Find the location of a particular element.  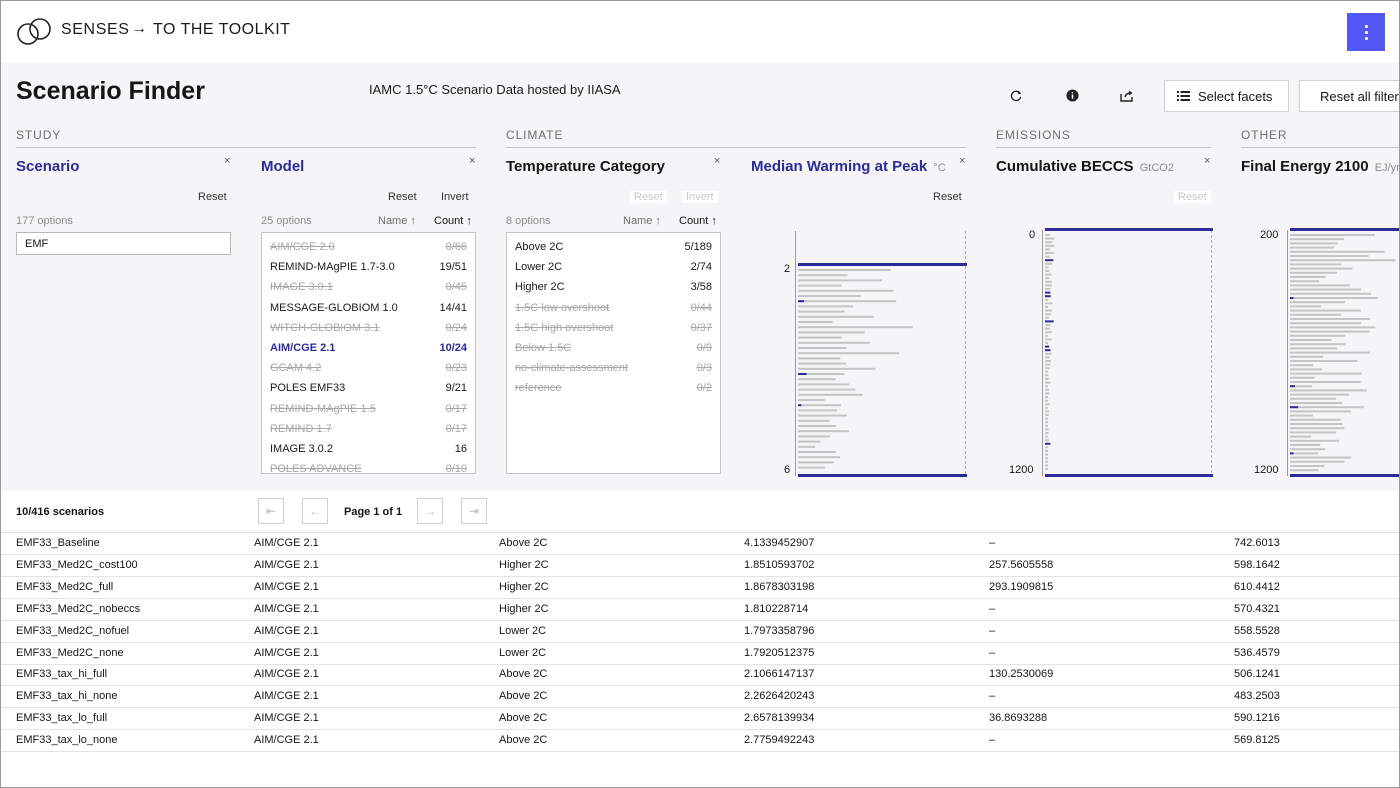

facet-option: GCAM 4.2 0/23 is located at coordinates (368, 368).